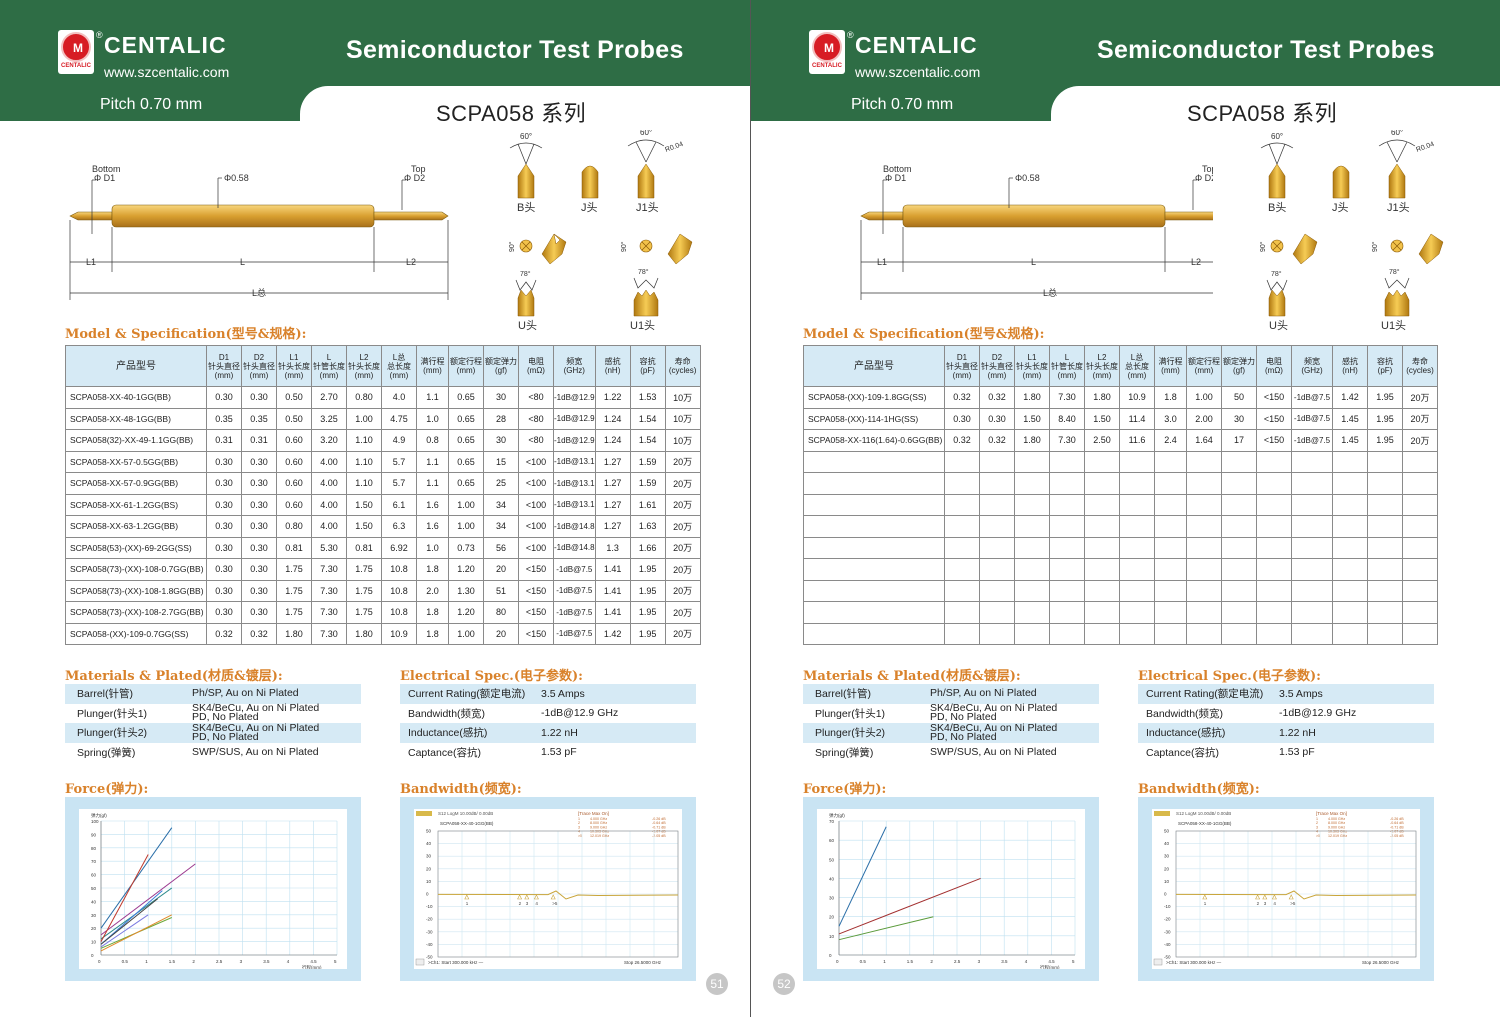  What do you see at coordinates (294, 526) in the screenshot?
I see `spec-cell: 0.80` at bounding box center [294, 526].